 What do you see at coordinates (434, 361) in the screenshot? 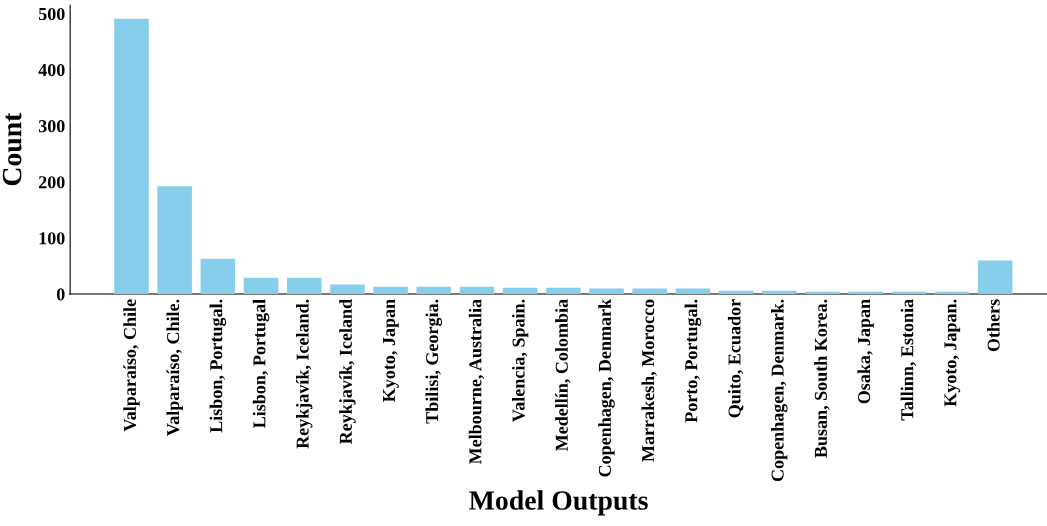
I see `x-tick-label: Tbilisi, Georgia.` at bounding box center [434, 361].